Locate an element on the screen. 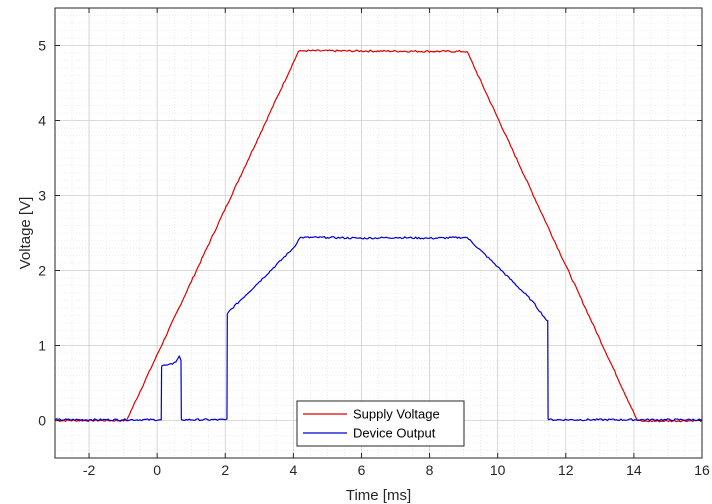  x-tick-label: 14 is located at coordinates (634, 470).